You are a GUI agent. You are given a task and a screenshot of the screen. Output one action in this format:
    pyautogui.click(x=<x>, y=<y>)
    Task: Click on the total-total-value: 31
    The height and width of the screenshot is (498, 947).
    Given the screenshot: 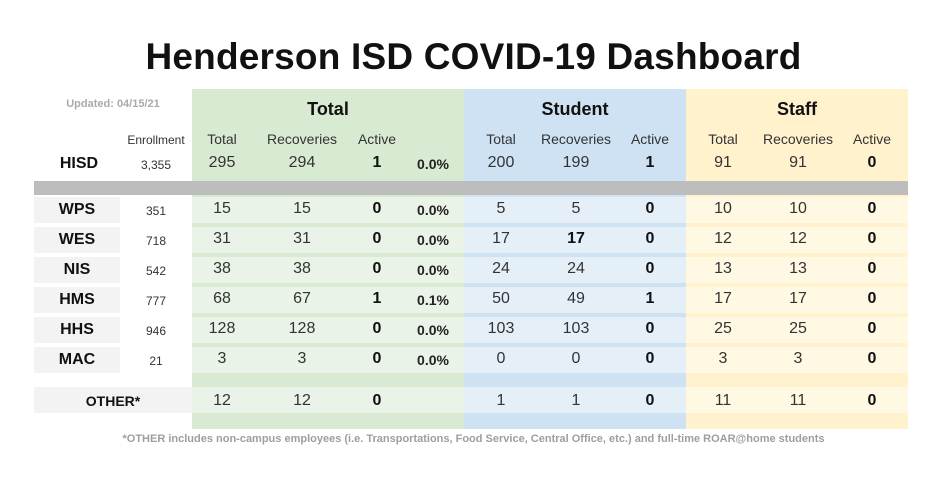 What is the action you would take?
    pyautogui.click(x=222, y=238)
    